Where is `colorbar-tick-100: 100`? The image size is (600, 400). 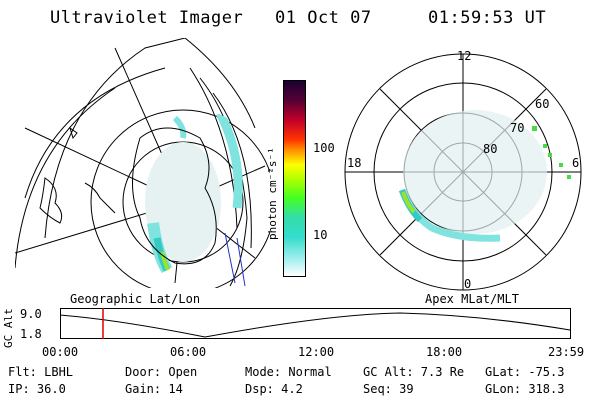
colorbar-tick-100: 100 is located at coordinates (324, 148).